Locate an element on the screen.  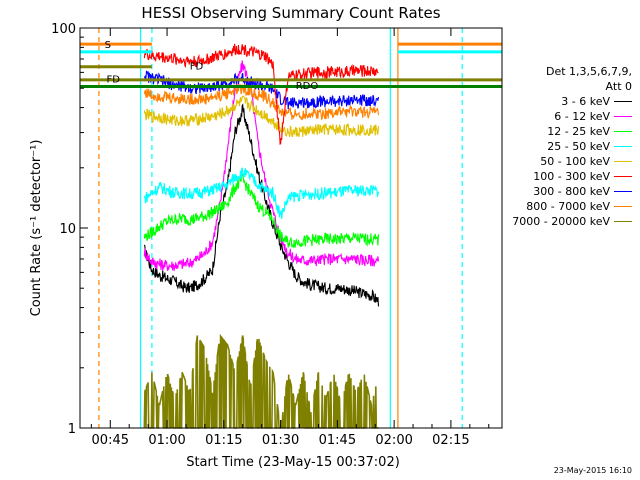
y-axis-label: Count Rate (s⁻¹ detector⁻¹) is located at coordinates (36, 228).